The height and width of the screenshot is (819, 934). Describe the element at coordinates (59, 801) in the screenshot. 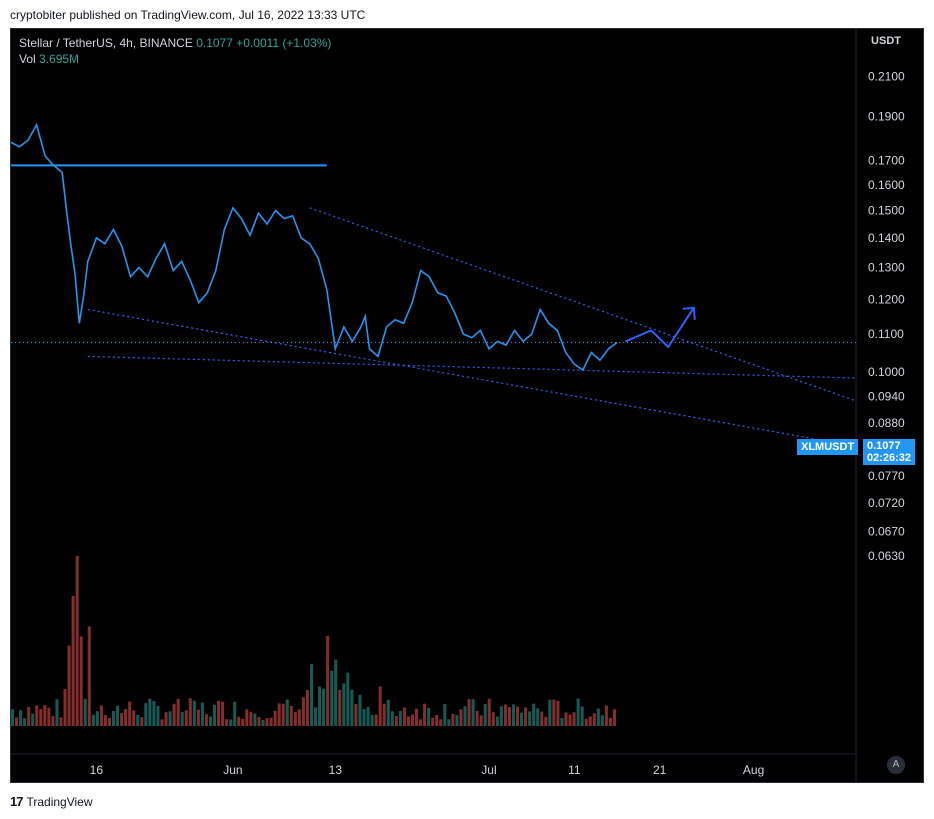

I see `brand-name: TradingView` at that location.